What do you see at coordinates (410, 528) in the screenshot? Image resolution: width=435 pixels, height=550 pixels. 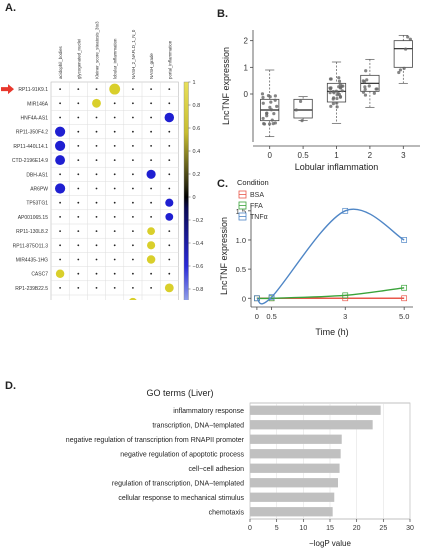 I see `x-tick-label: 30` at bounding box center [410, 528].